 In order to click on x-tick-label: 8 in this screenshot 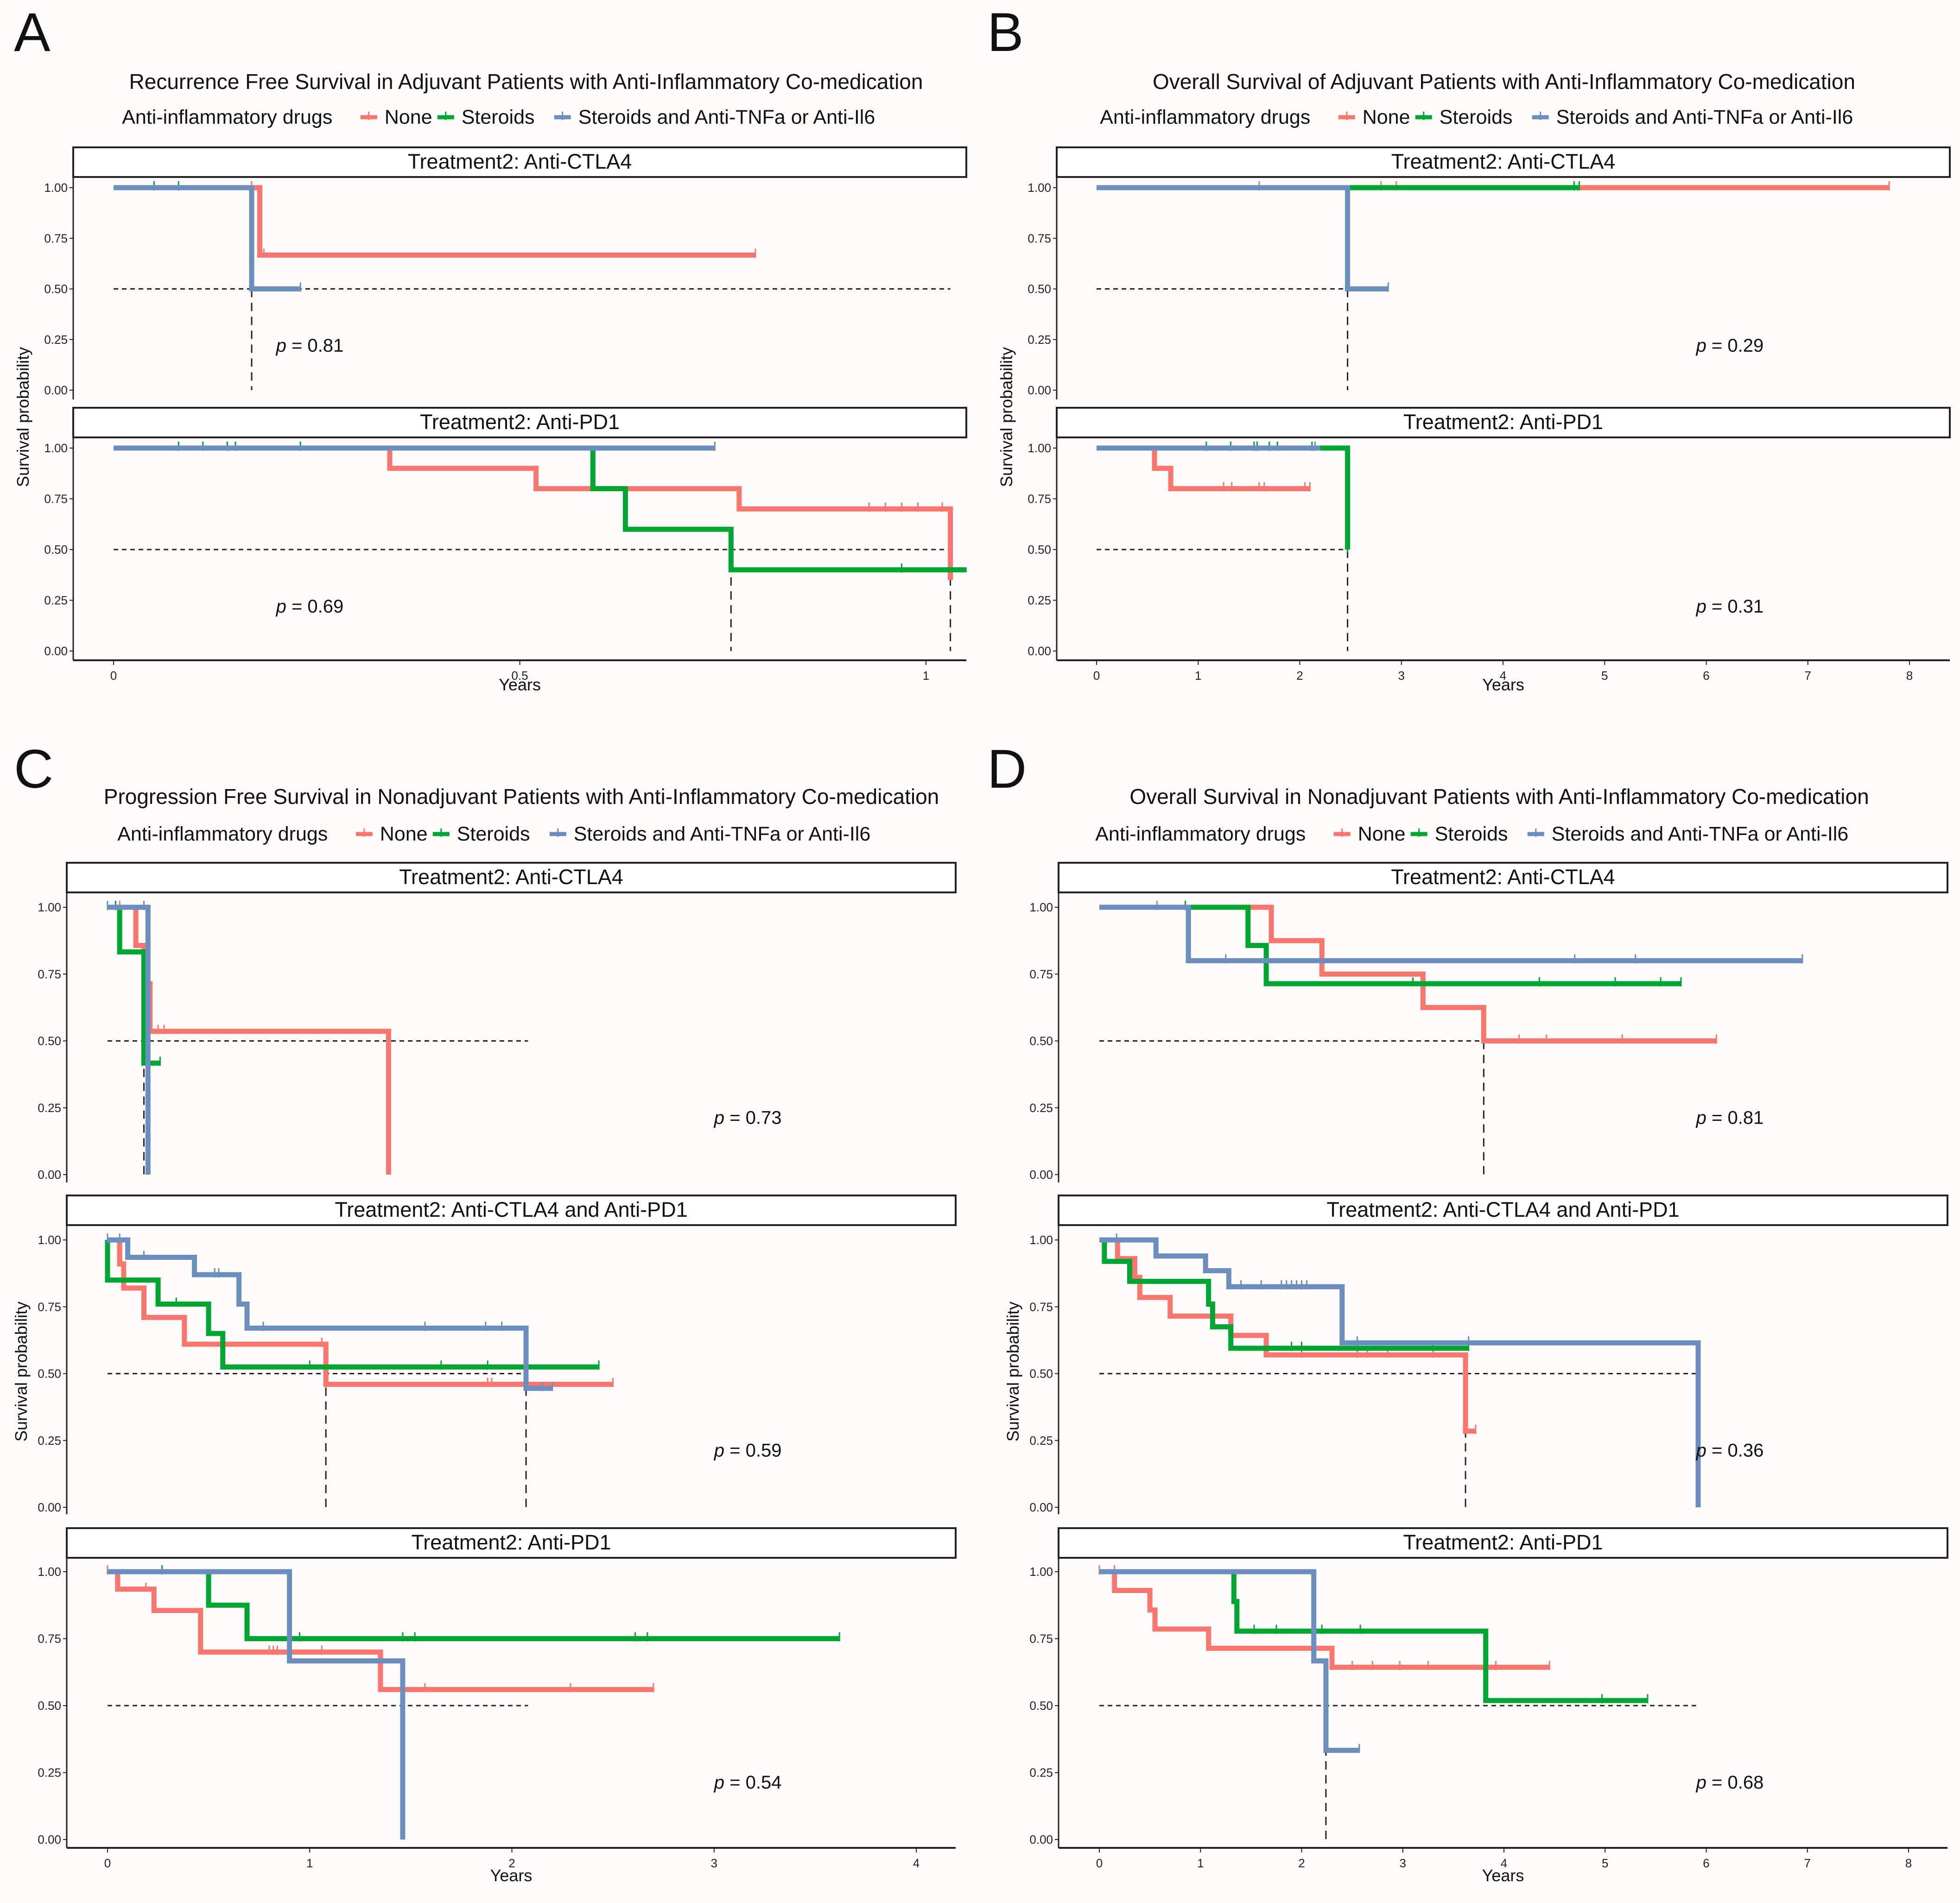, I will do `click(1908, 1863)`.